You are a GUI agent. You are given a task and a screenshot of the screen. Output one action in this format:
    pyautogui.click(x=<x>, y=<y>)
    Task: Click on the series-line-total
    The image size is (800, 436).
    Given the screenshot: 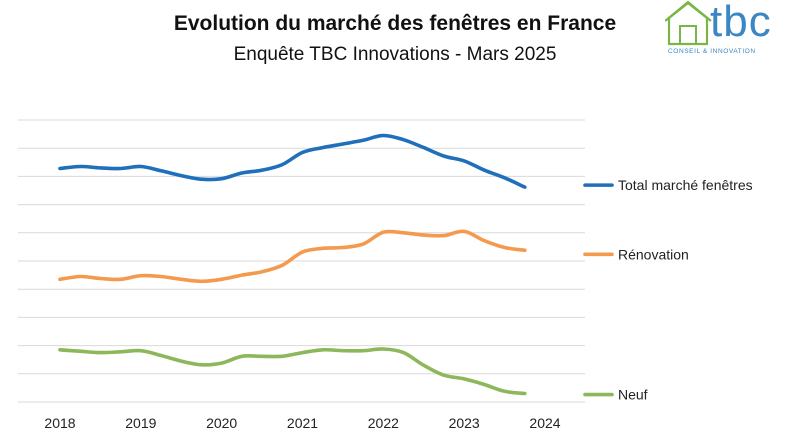 What is the action you would take?
    pyautogui.click(x=292, y=161)
    